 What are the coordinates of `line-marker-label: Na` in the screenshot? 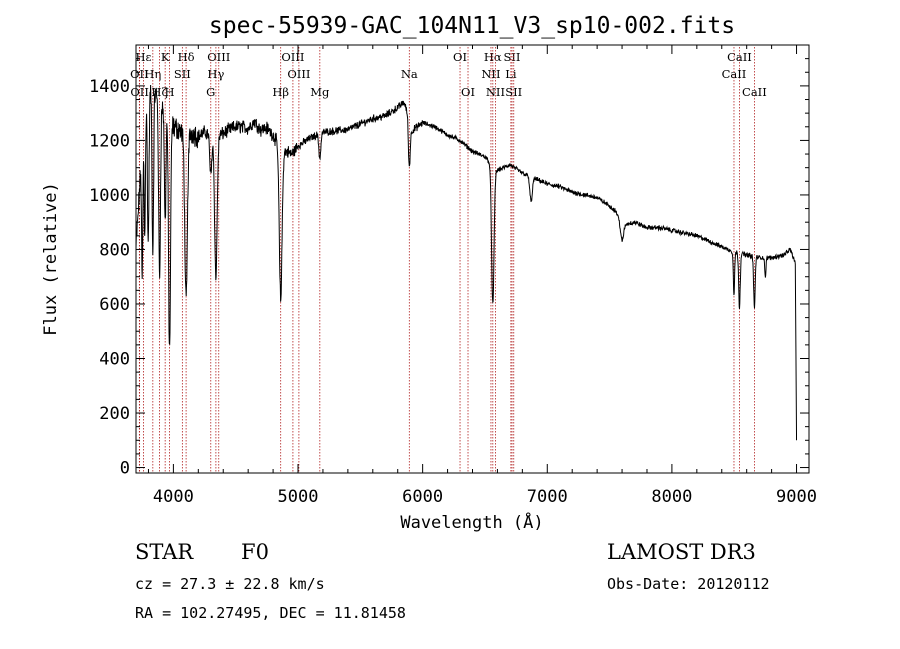 It's located at (409, 74).